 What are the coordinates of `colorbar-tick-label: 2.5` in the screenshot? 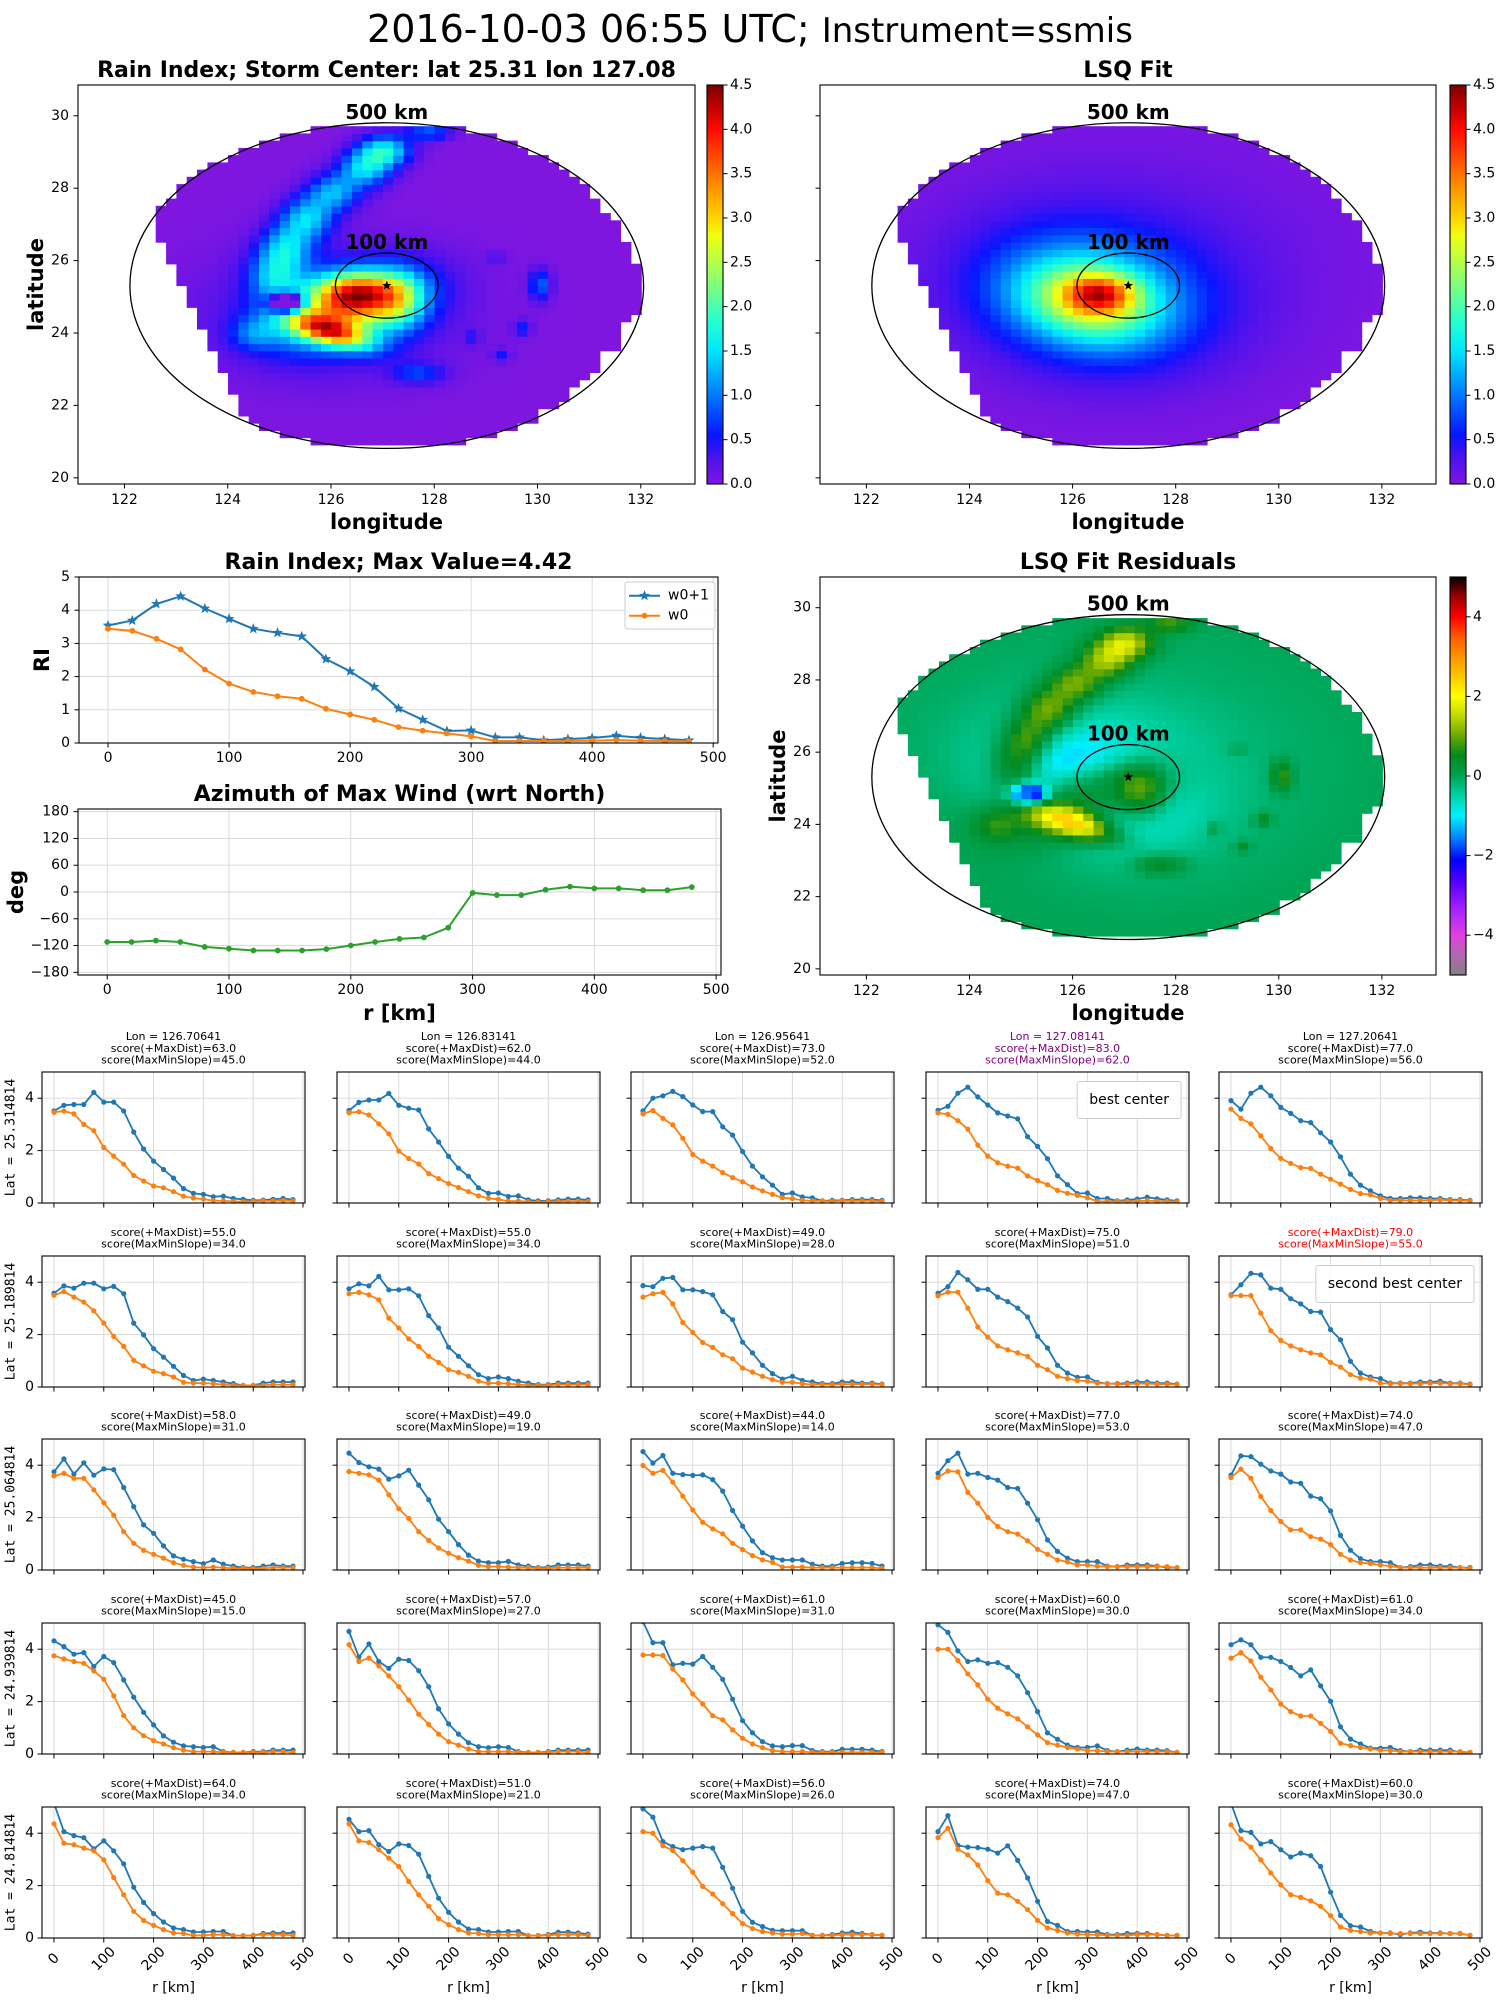 It's located at (1484, 262).